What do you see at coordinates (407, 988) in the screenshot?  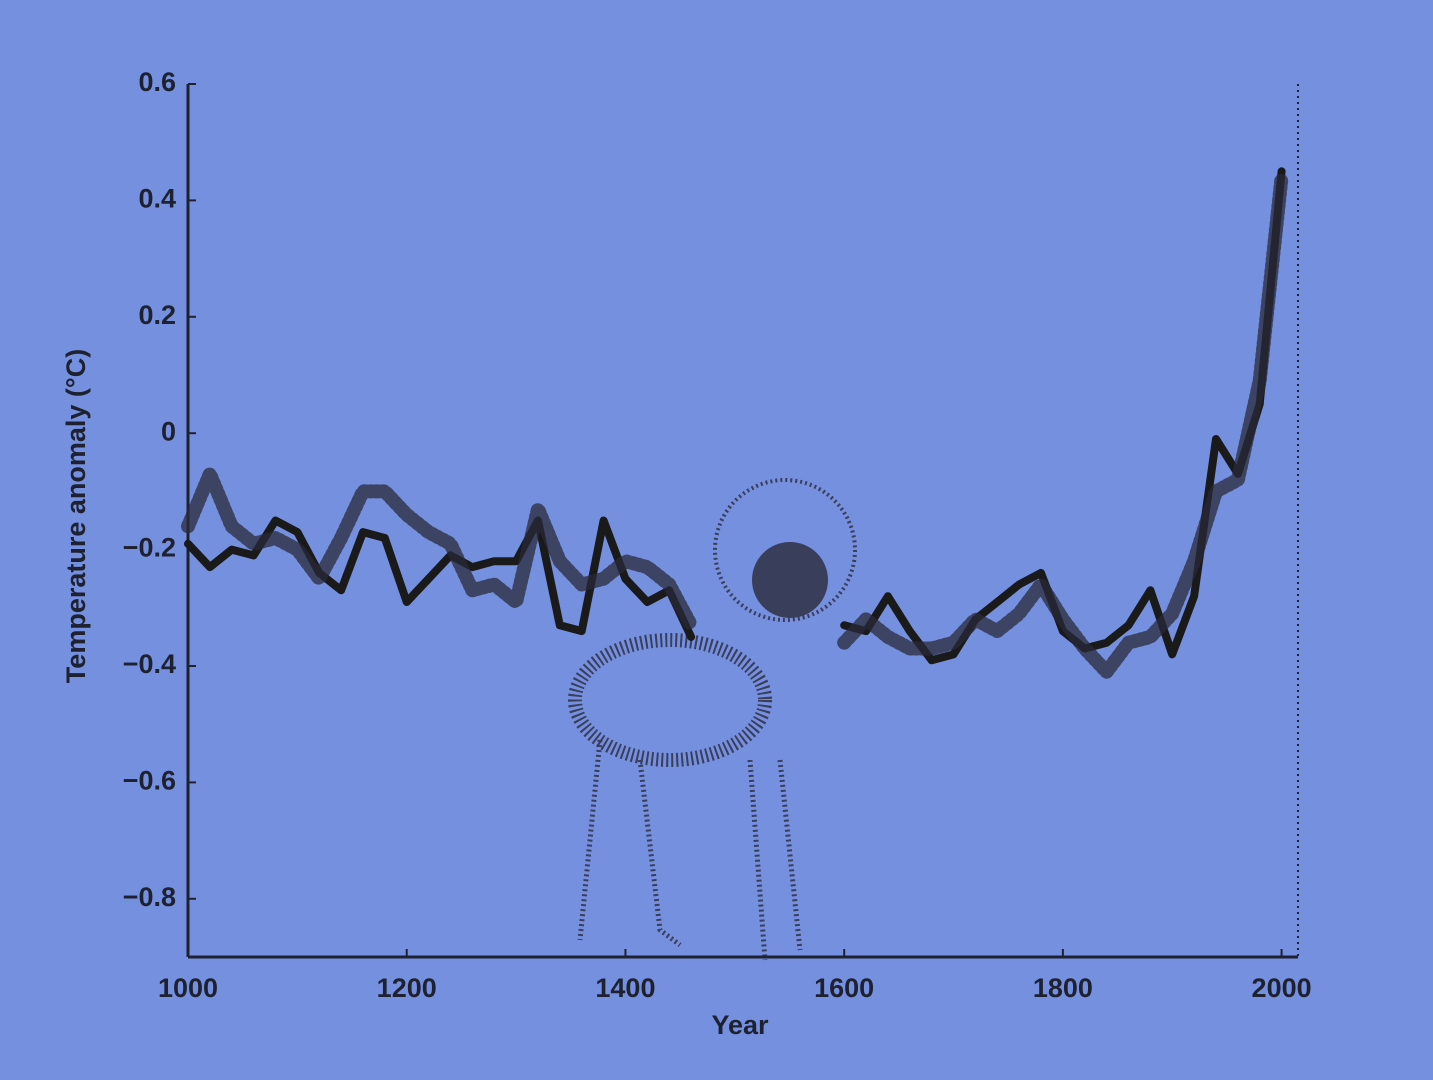 I see `x-tick-label: 1200` at bounding box center [407, 988].